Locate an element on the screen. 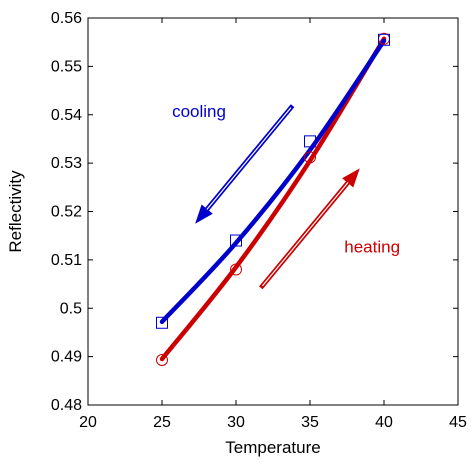 The image size is (474, 465). x-axis-label: Temperature is located at coordinates (272, 447).